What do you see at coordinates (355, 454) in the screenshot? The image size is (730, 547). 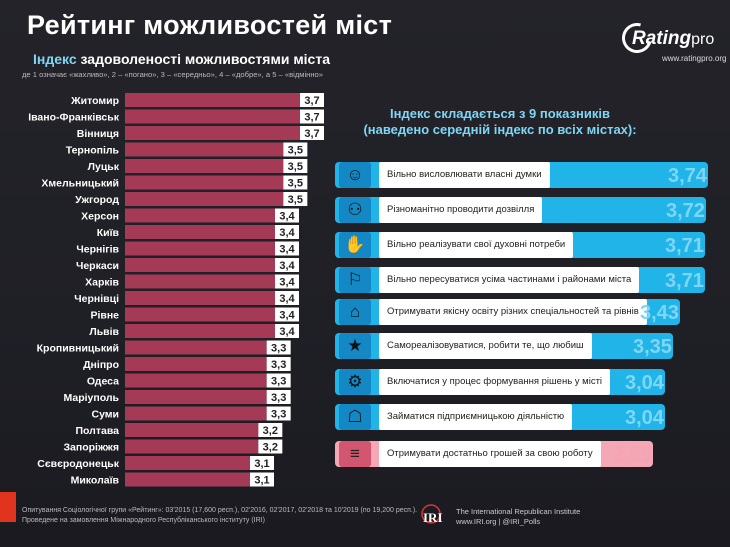 I see `coins-icon: ≡` at bounding box center [355, 454].